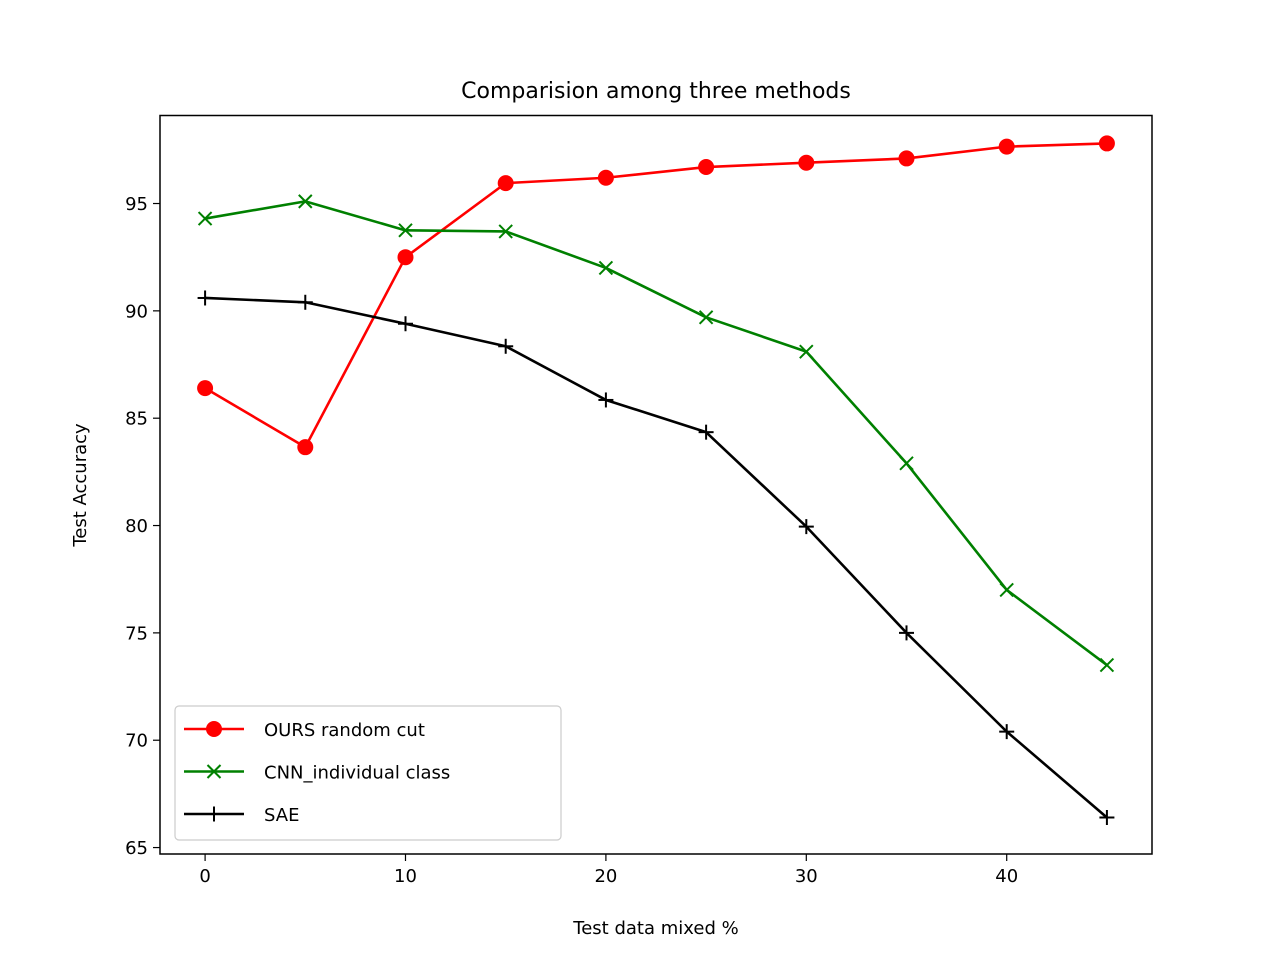  Describe the element at coordinates (281, 815) in the screenshot. I see `legend-label: SAE` at that location.